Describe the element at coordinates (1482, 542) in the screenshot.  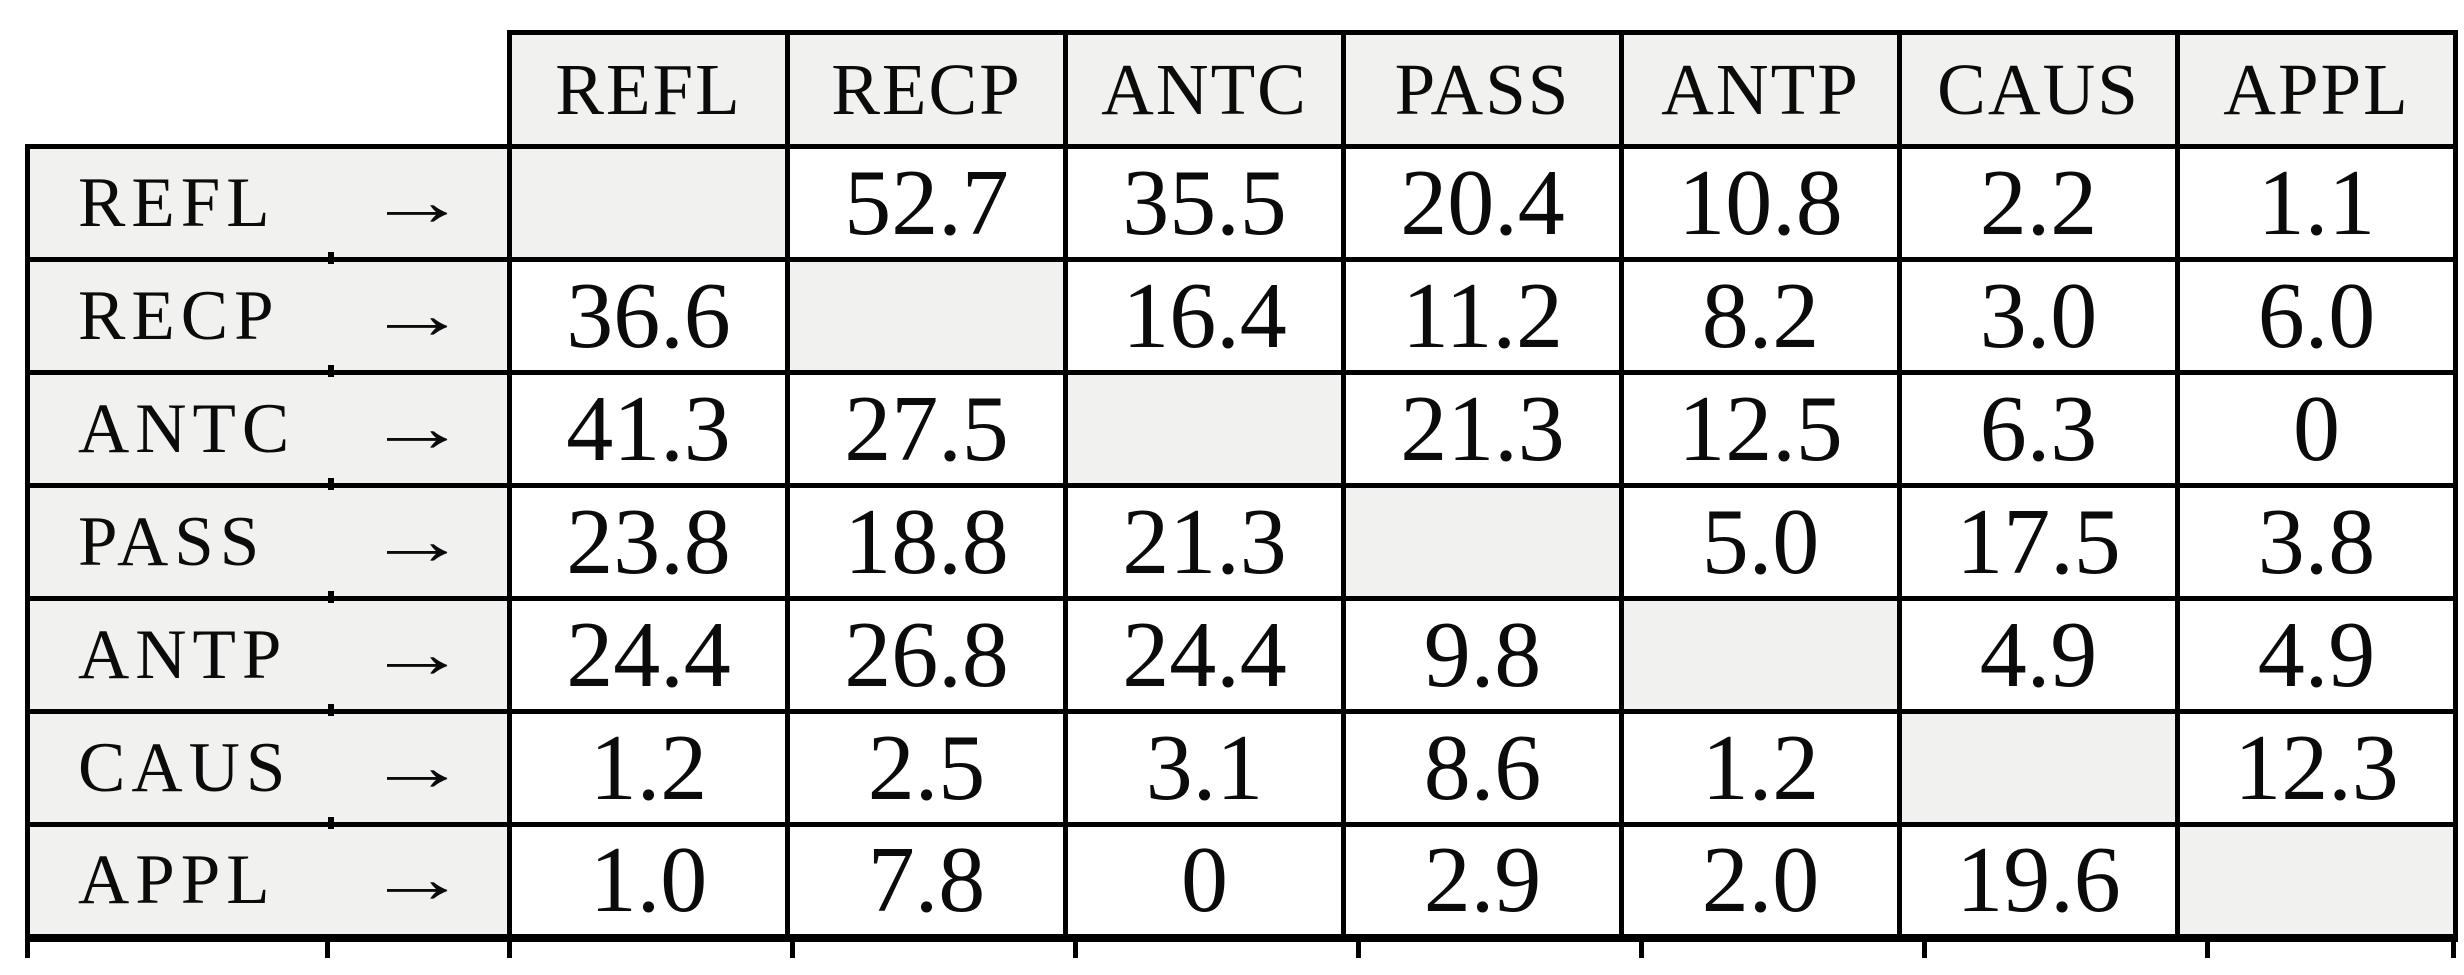
I see `cell-pass-pass` at that location.